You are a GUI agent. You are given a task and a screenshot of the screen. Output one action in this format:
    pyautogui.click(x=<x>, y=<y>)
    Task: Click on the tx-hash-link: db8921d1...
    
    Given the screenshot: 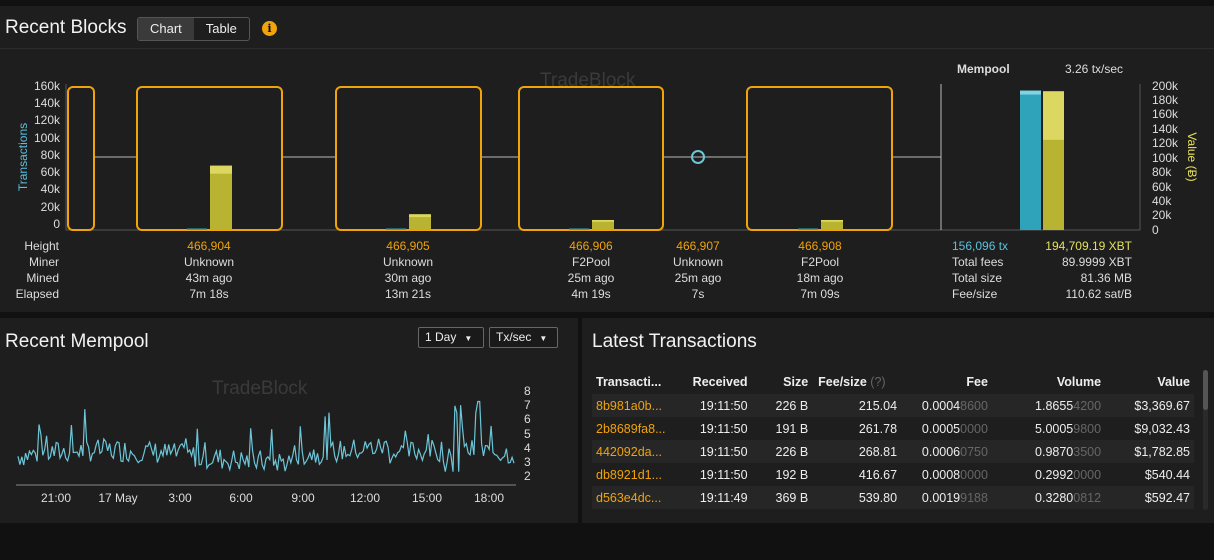 What is the action you would take?
    pyautogui.click(x=629, y=474)
    